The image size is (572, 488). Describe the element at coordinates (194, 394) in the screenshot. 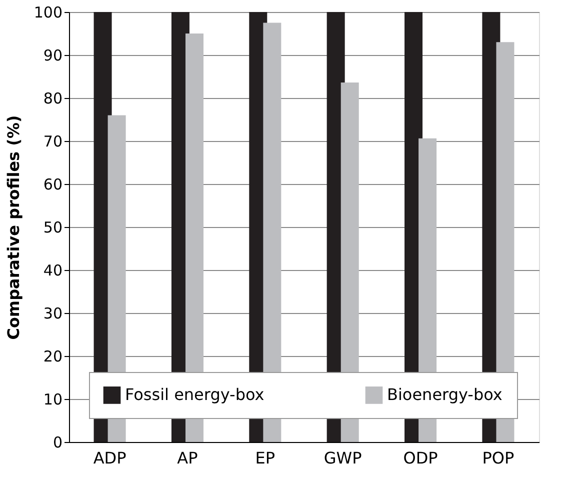

I see `legend-label: Fossil energy-box` at that location.